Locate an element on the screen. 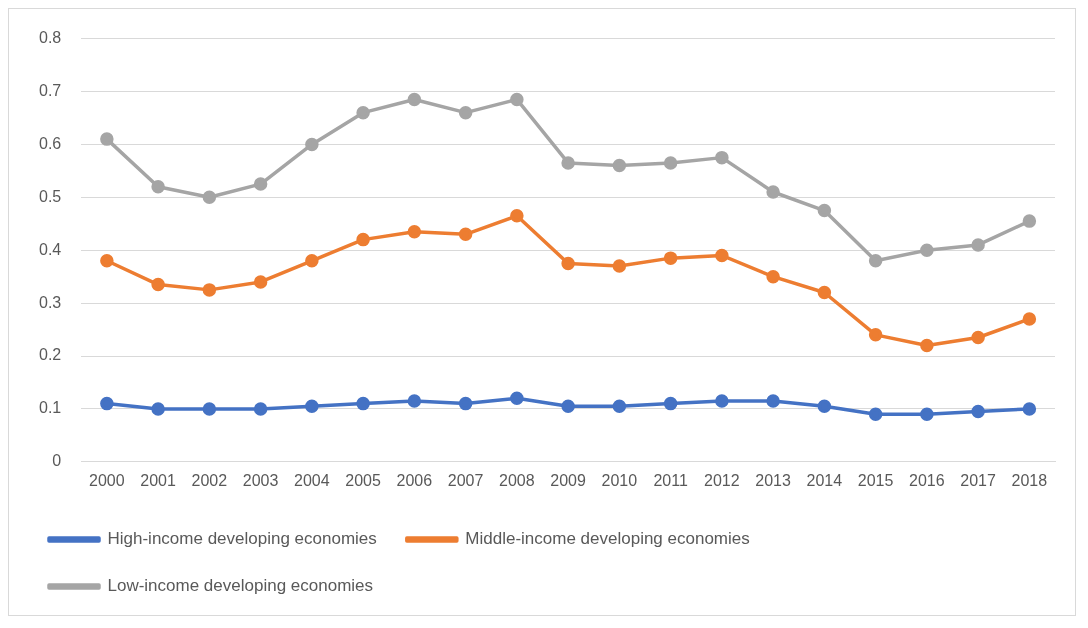  x-tick-label: 2004 is located at coordinates (312, 480).